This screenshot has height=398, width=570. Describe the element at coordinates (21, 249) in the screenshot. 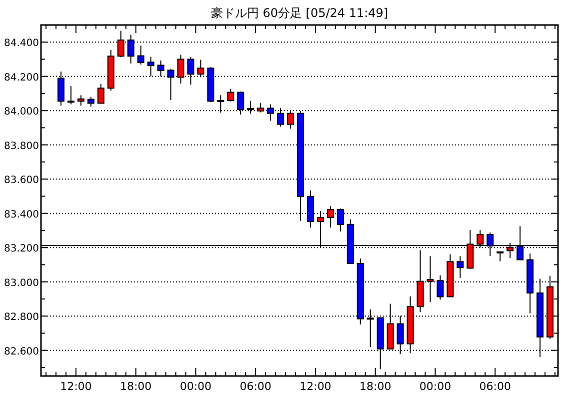

I see `y-tick-label: 83.200` at that location.